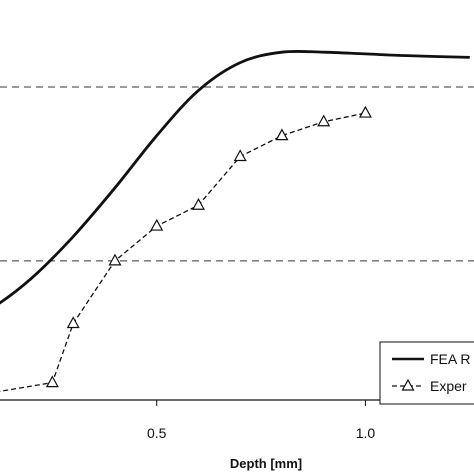 The image size is (474, 474). I want to click on tick-labels: 0.5 1.0, so click(261, 433).